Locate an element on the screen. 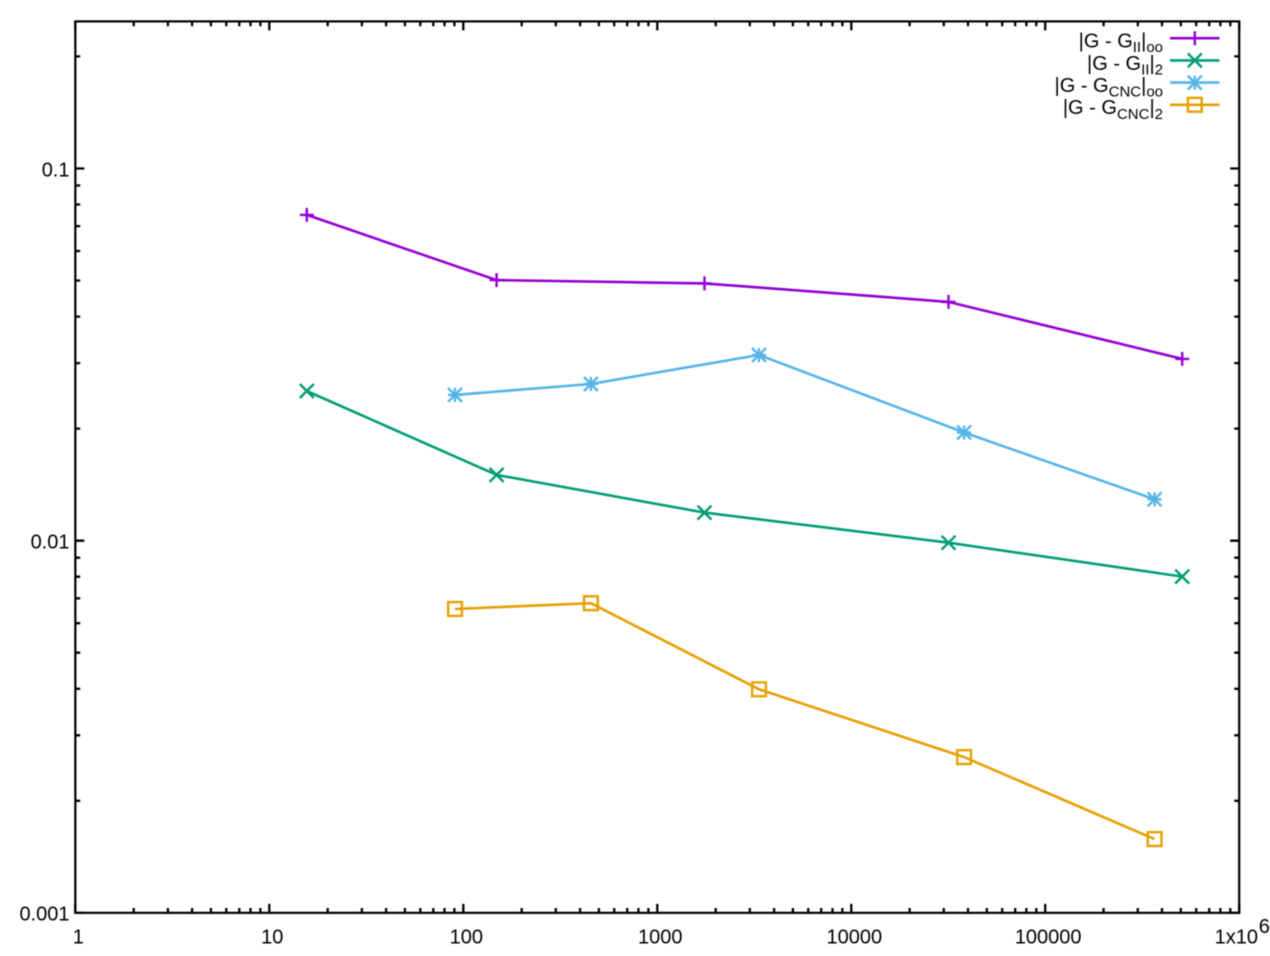  svg-text: 1 is located at coordinates (78, 938).